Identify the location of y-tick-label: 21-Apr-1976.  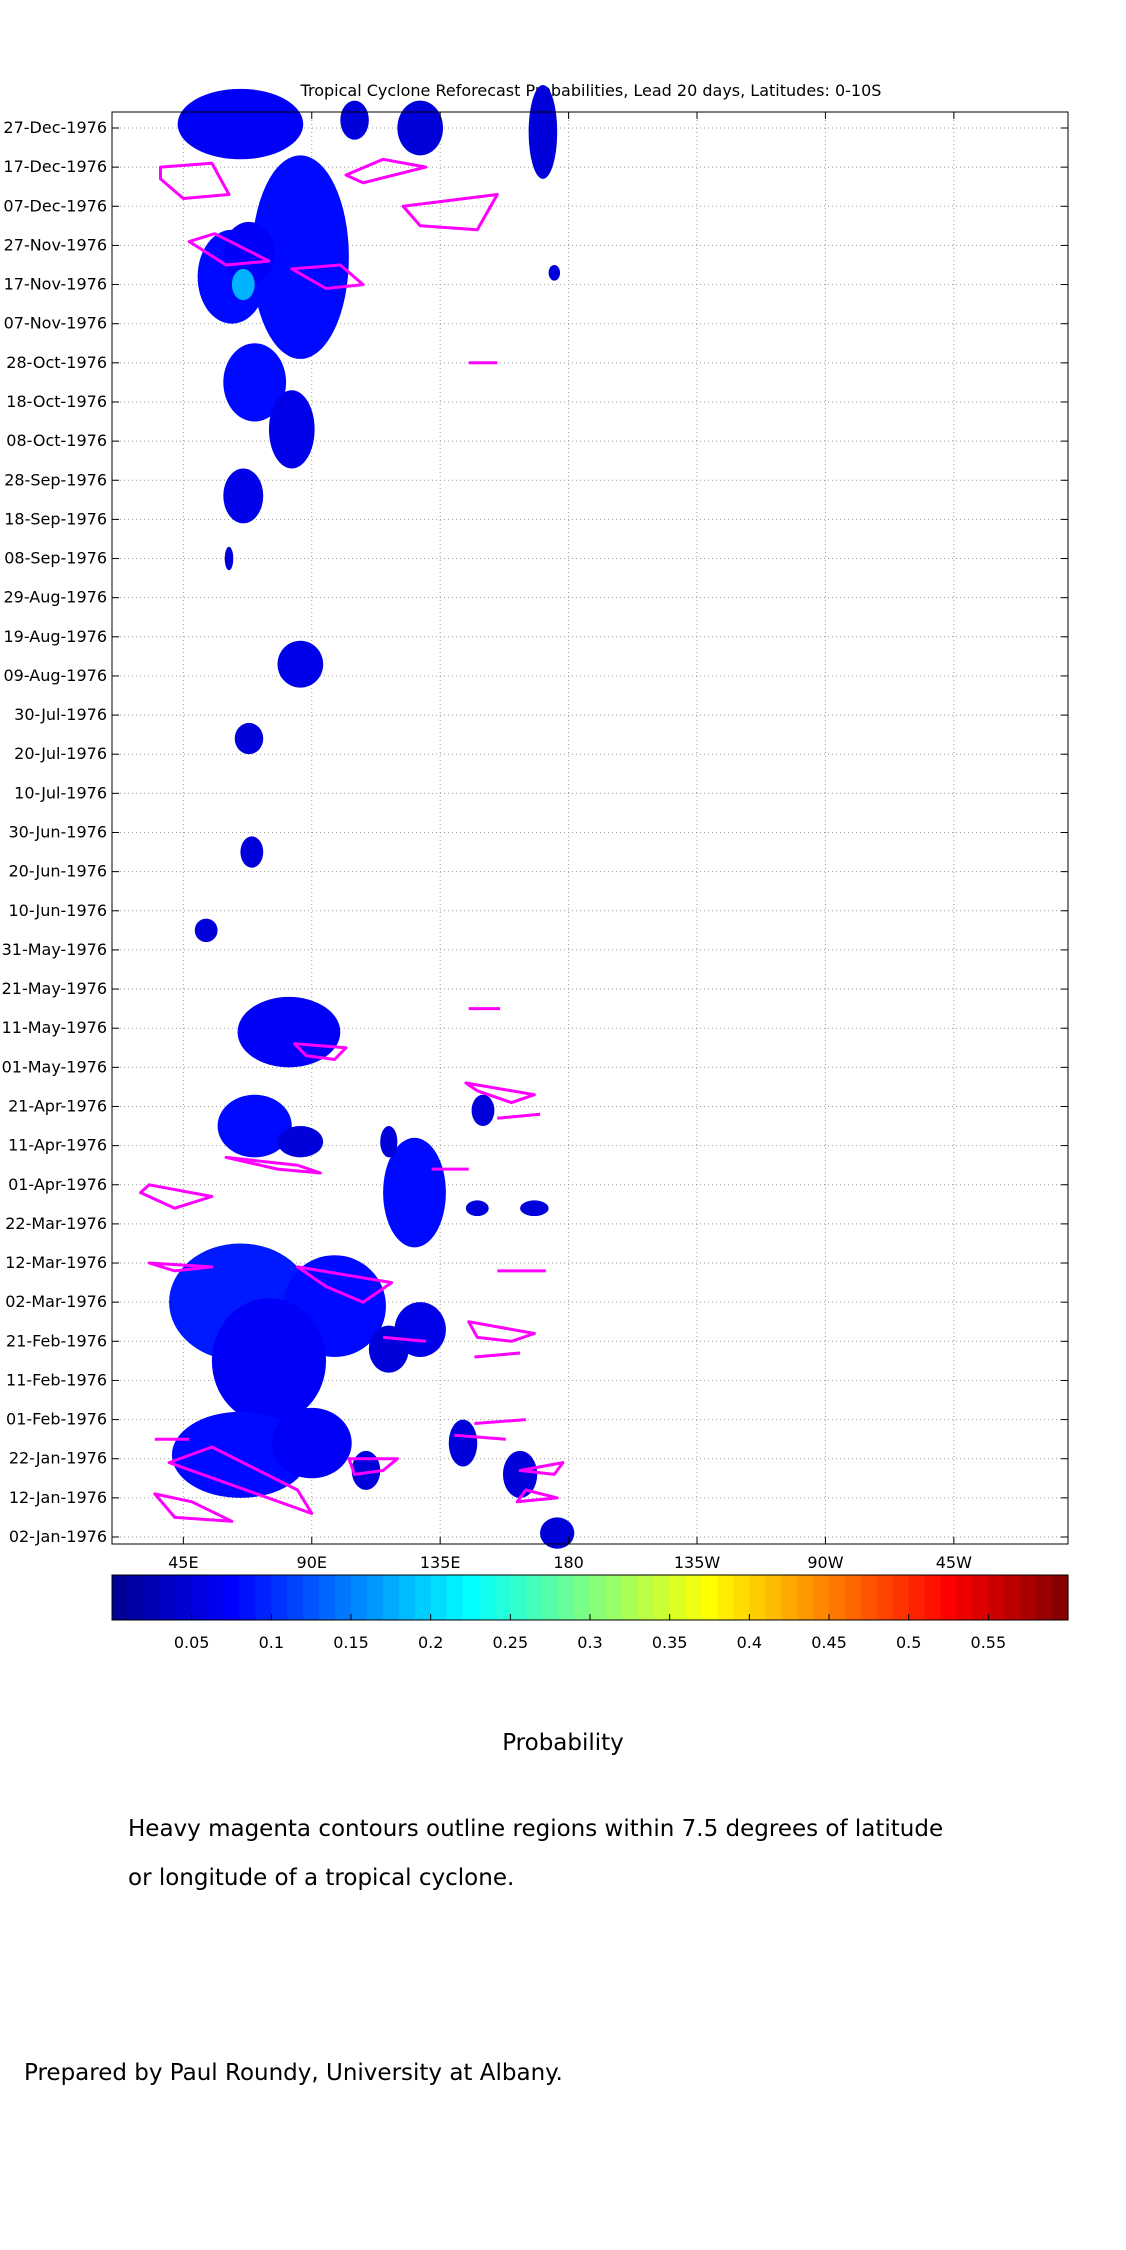
(57, 1105).